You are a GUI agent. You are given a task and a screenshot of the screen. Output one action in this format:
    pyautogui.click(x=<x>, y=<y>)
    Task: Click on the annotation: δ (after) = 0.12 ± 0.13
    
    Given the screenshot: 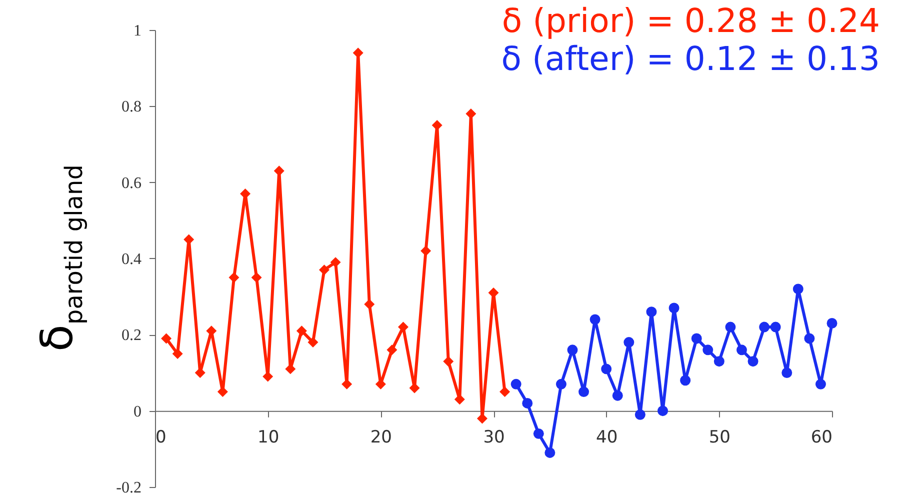 What is the action you would take?
    pyautogui.click(x=690, y=58)
    